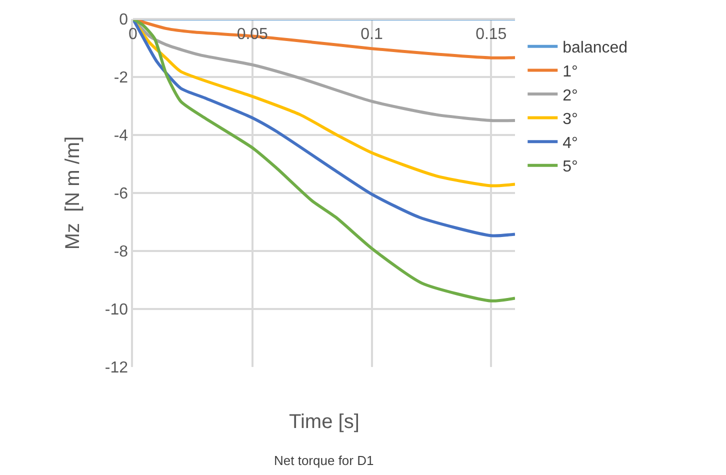 This screenshot has width=726, height=475. What do you see at coordinates (73, 193) in the screenshot?
I see `y-axis-title: Mz [N m /m]` at bounding box center [73, 193].